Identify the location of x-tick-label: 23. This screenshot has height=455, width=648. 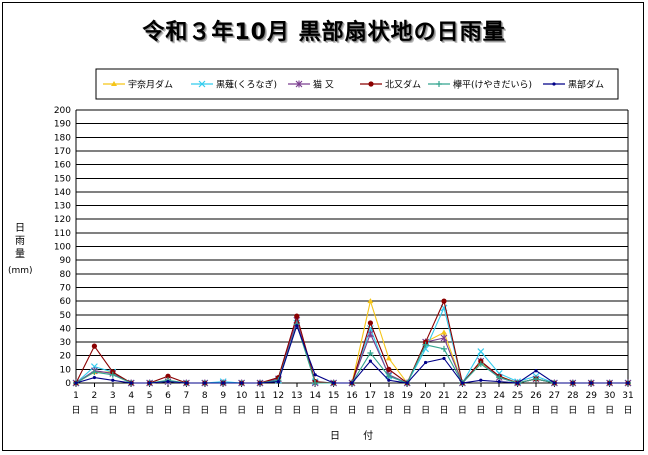
(480, 396).